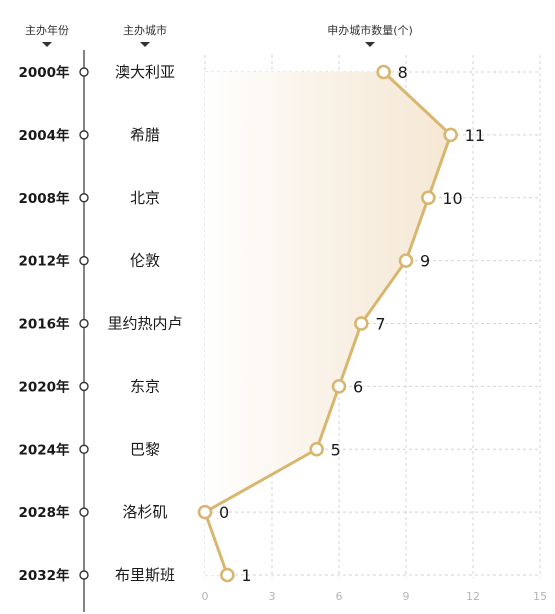 Image resolution: width=555 pixels, height=614 pixels. Describe the element at coordinates (475, 135) in the screenshot. I see `data-label: 11` at that location.